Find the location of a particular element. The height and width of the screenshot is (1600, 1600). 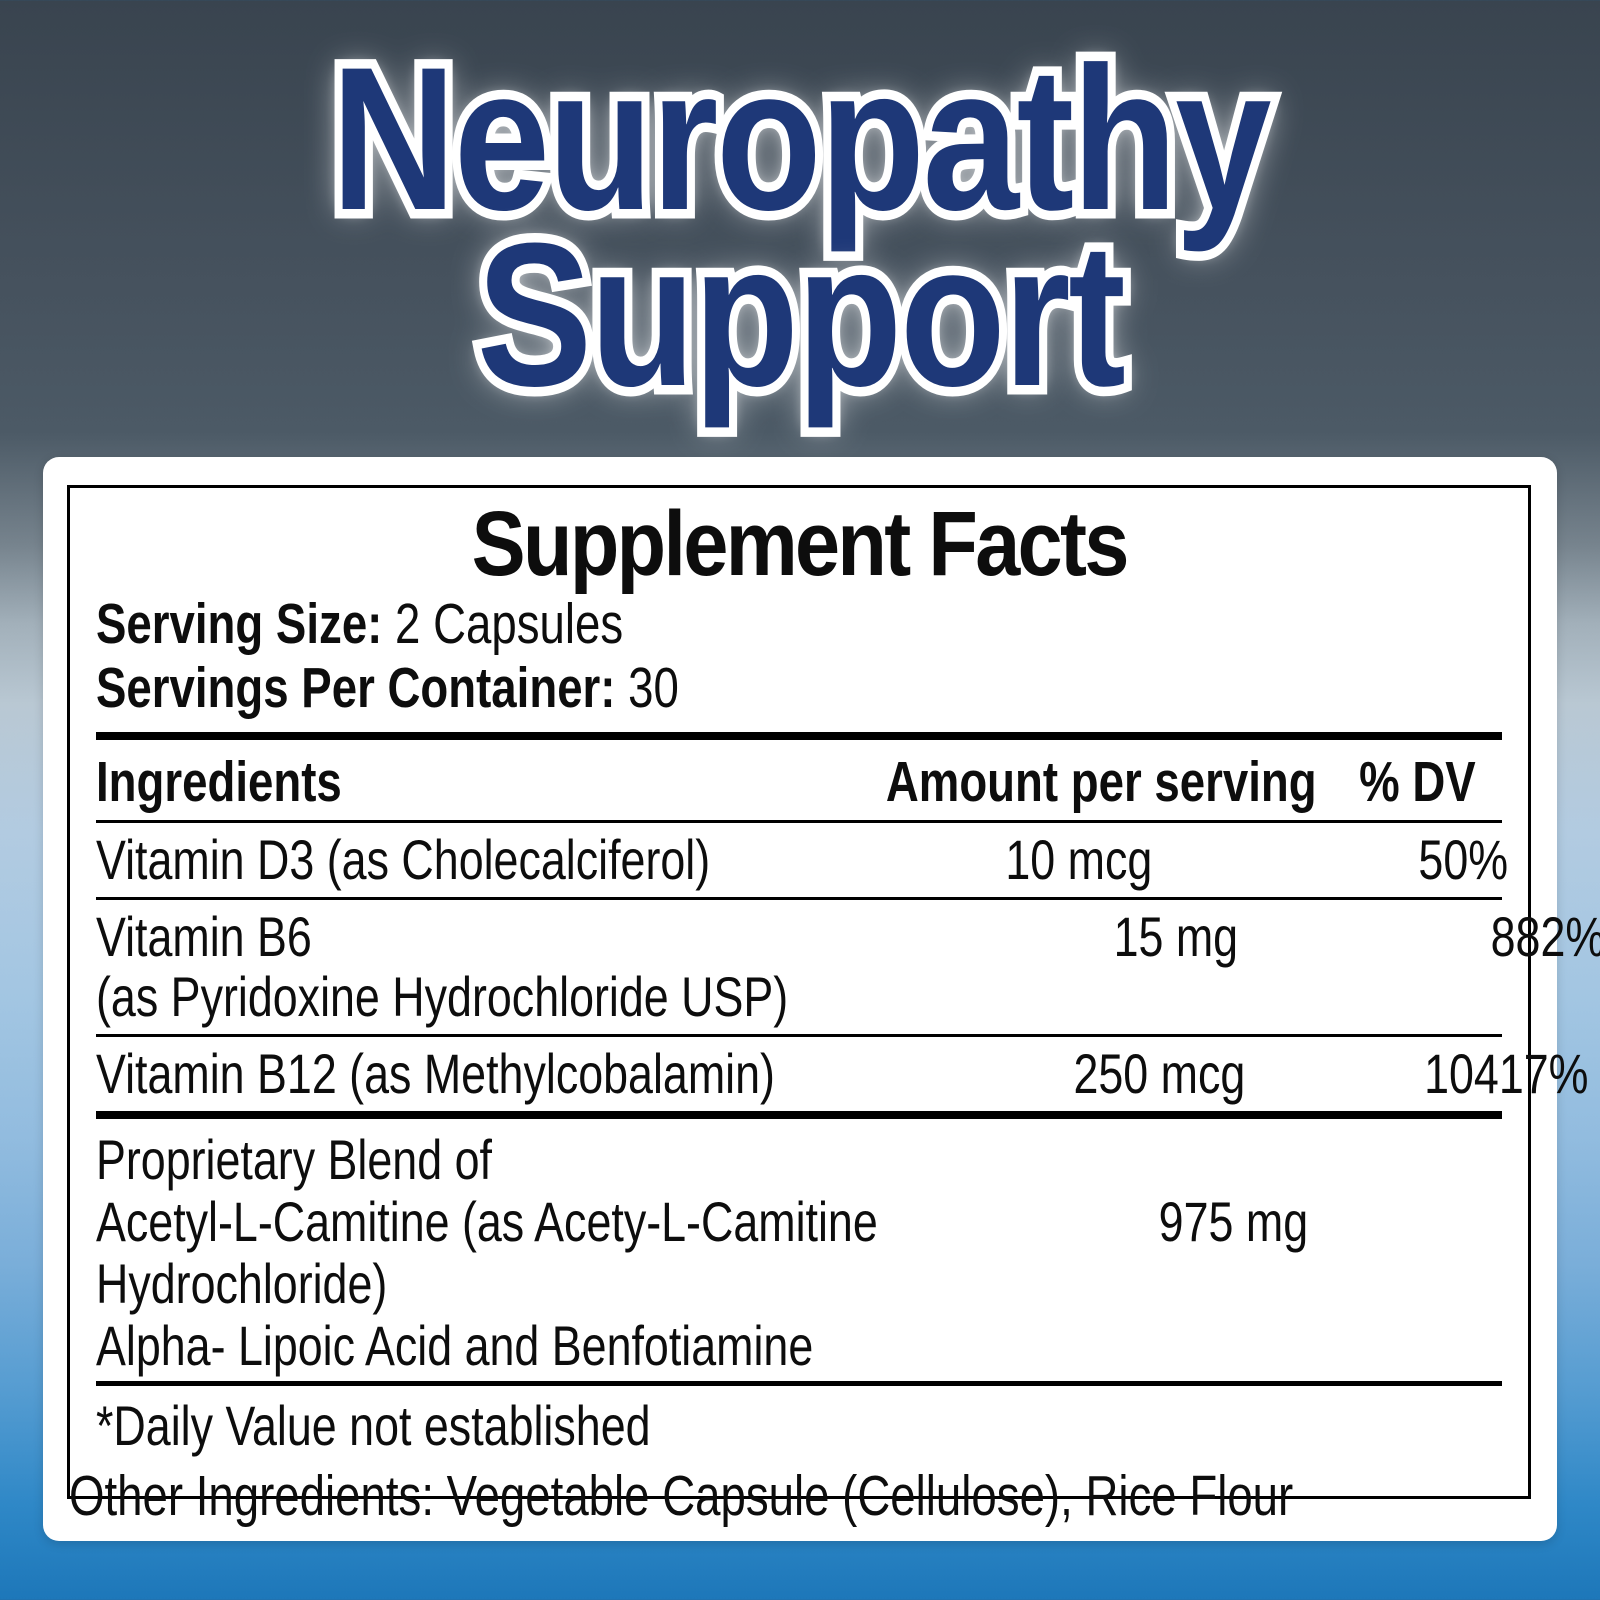

divider-under-header is located at coordinates (799, 821).